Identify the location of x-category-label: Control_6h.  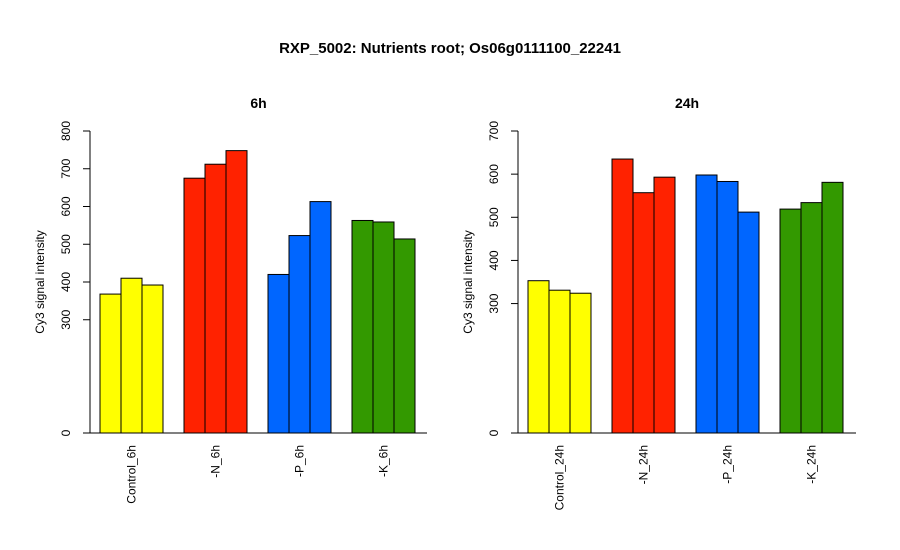
(132, 474).